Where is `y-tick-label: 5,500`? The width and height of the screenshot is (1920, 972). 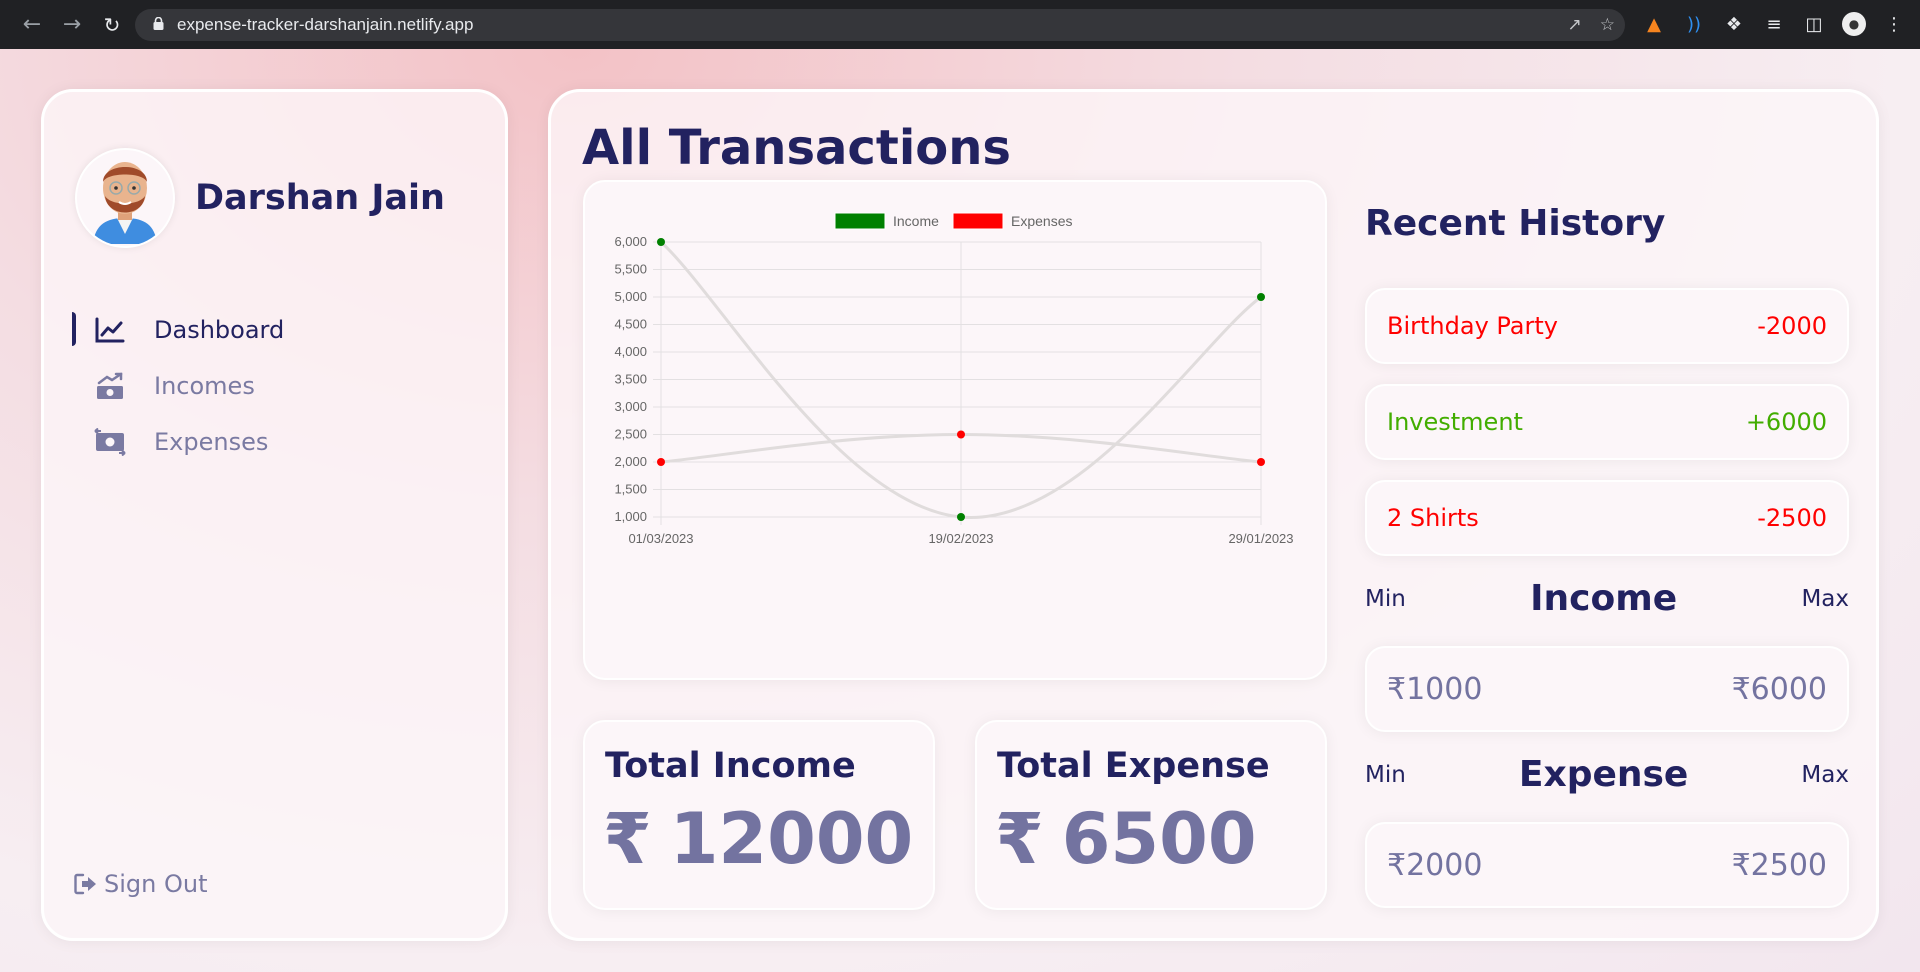
y-tick-label: 5,500 is located at coordinates (630, 269).